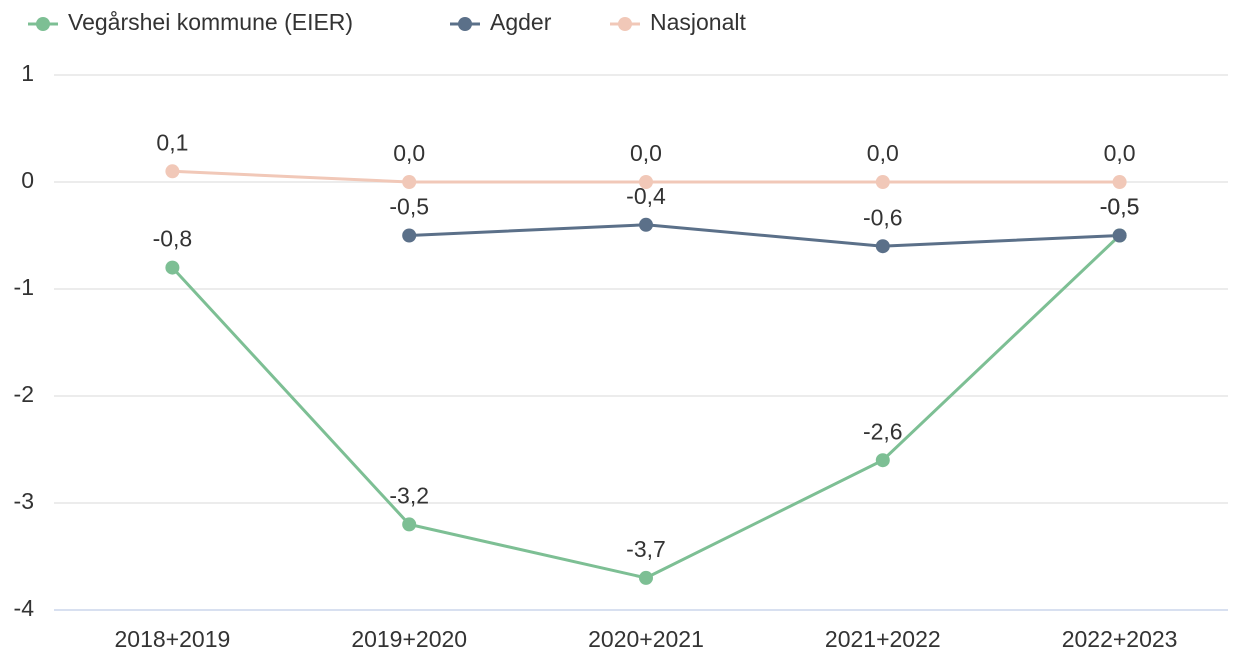 Image resolution: width=1238 pixels, height=662 pixels. I want to click on data-label: -3,7, so click(646, 549).